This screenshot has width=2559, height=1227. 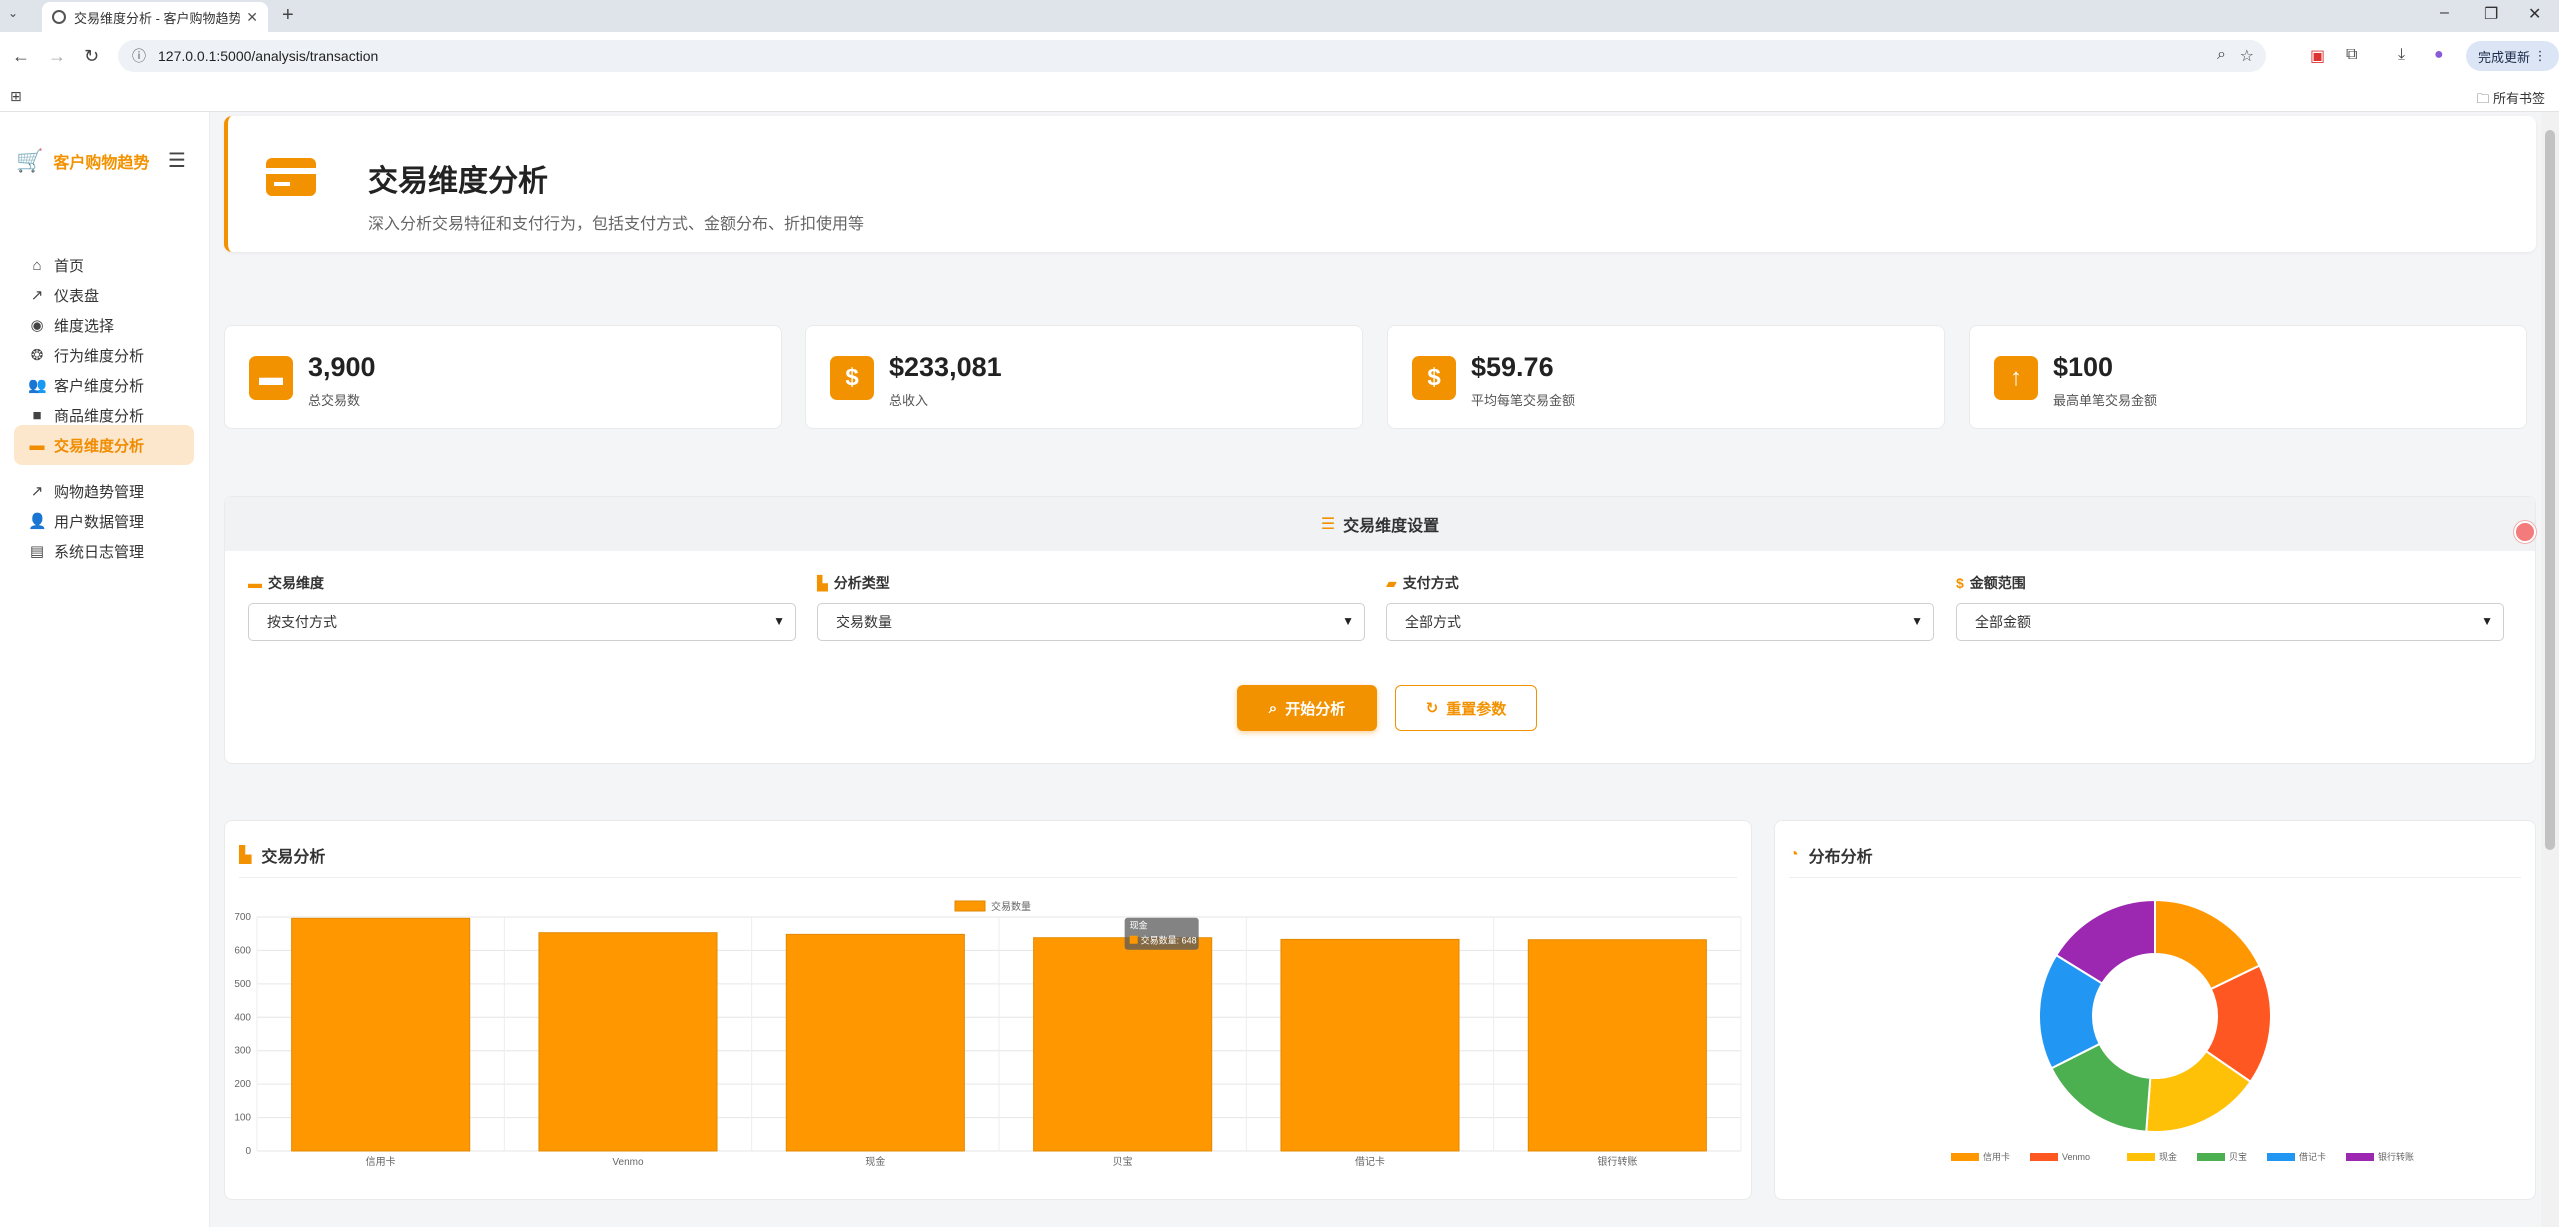 What do you see at coordinates (2318, 56) in the screenshot?
I see `extension-icon: ▣` at bounding box center [2318, 56].